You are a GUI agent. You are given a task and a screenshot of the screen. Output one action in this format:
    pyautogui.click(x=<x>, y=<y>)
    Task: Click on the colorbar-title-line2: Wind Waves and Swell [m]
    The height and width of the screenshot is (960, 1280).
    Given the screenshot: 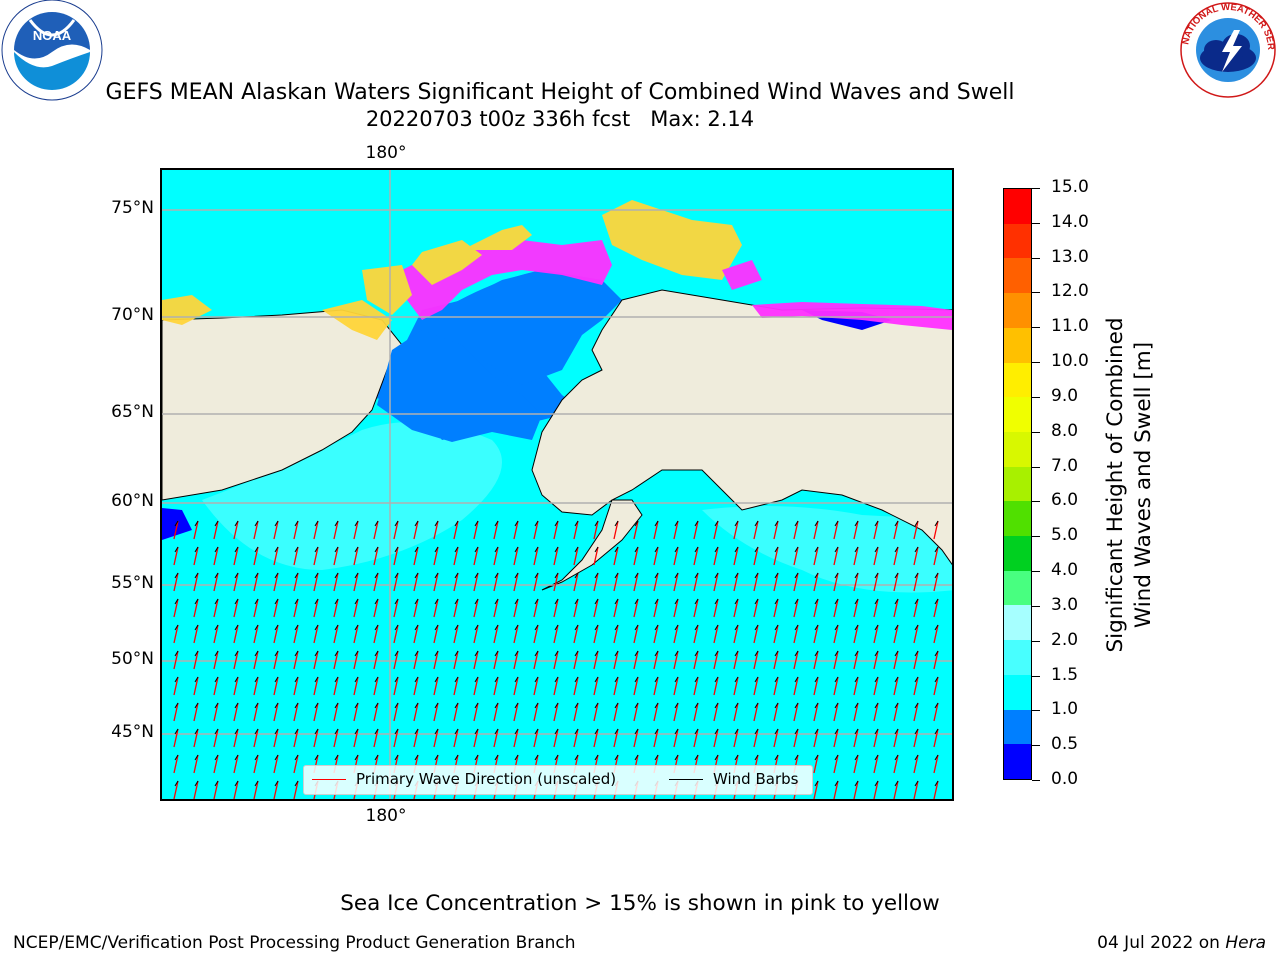 What is the action you would take?
    pyautogui.click(x=1143, y=485)
    